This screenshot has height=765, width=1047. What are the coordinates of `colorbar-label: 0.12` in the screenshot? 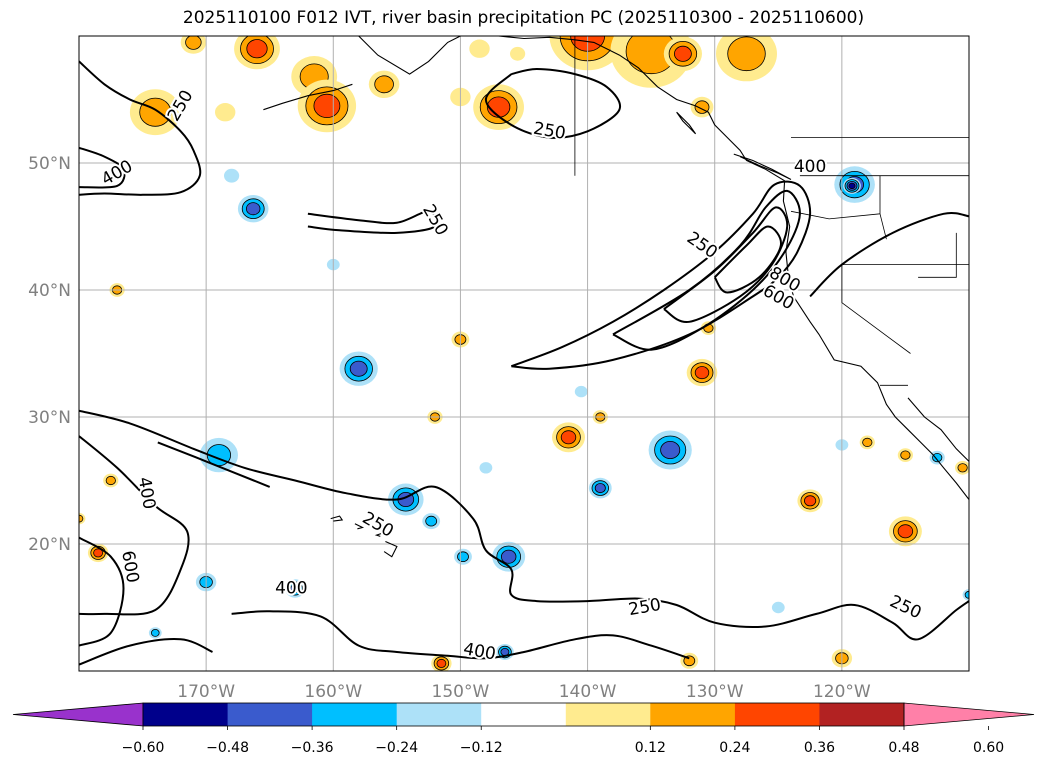 It's located at (650, 748).